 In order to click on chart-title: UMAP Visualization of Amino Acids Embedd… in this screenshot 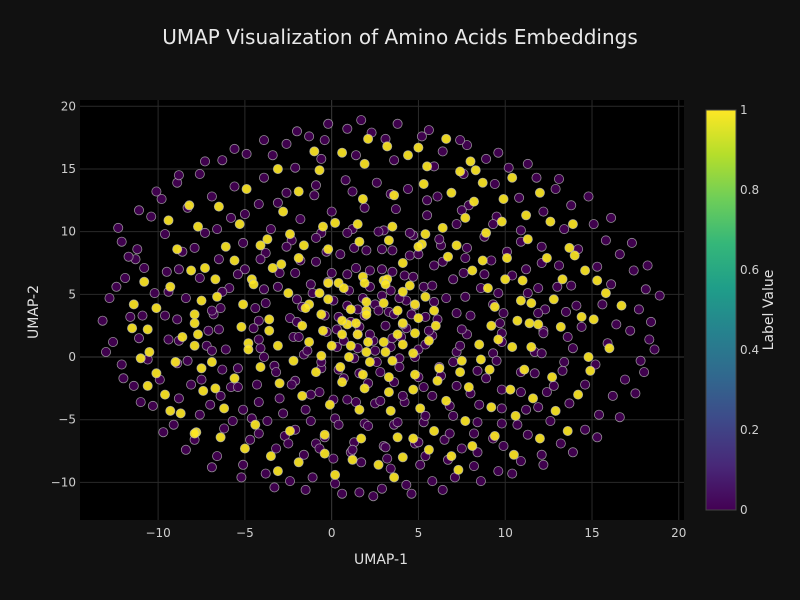, I will do `click(400, 37)`.